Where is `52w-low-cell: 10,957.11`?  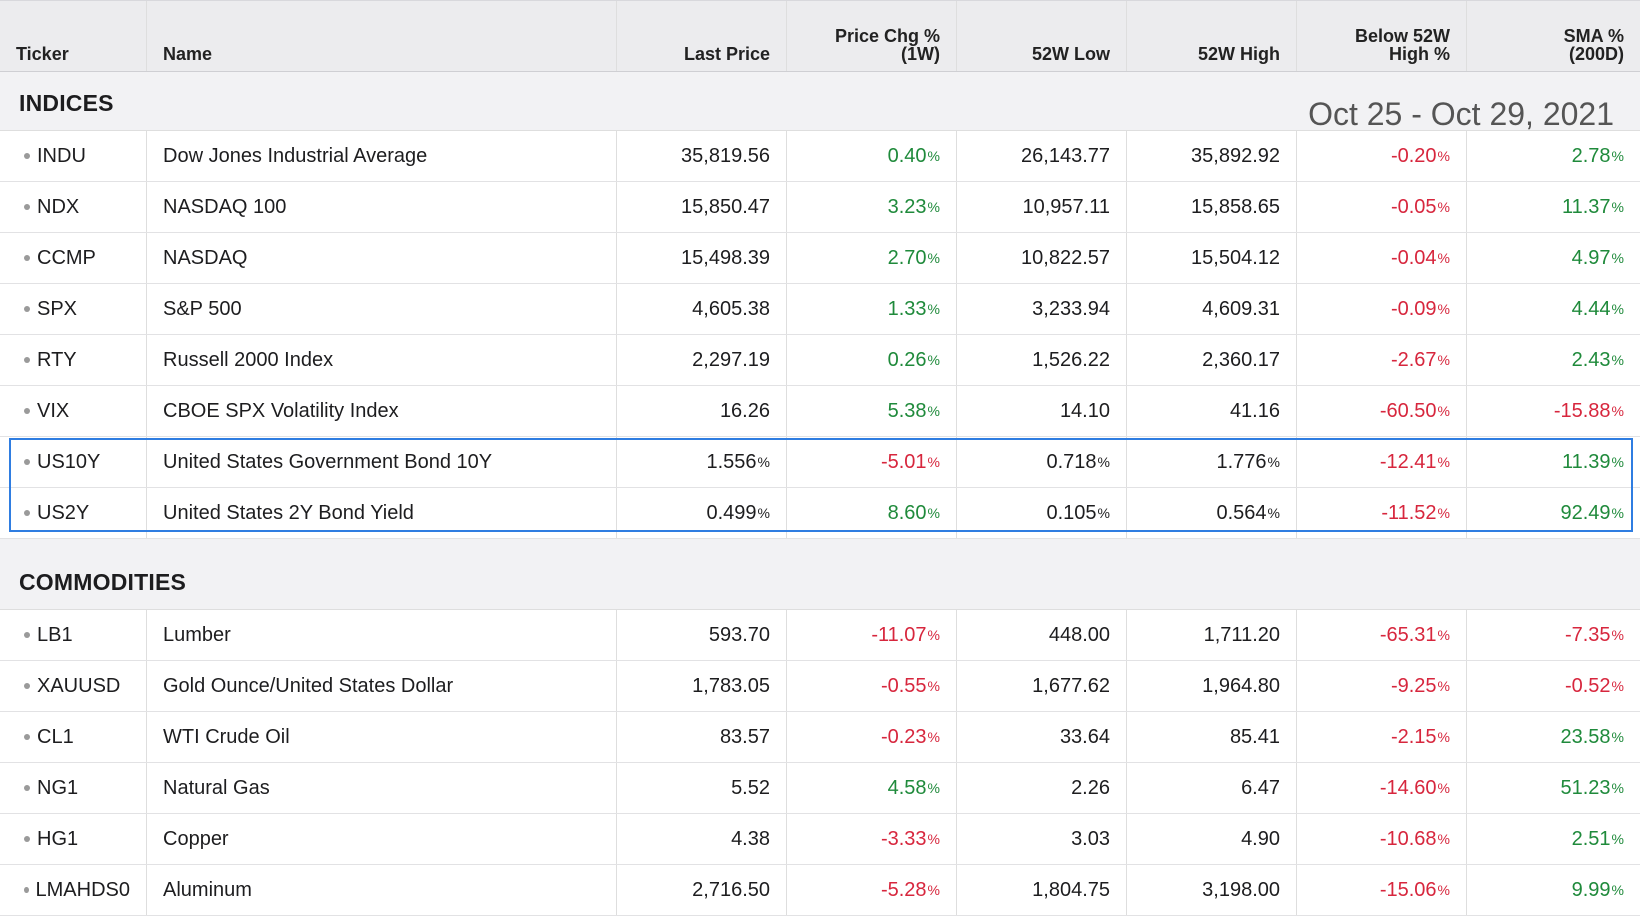
52w-low-cell: 10,957.11 is located at coordinates (1042, 207).